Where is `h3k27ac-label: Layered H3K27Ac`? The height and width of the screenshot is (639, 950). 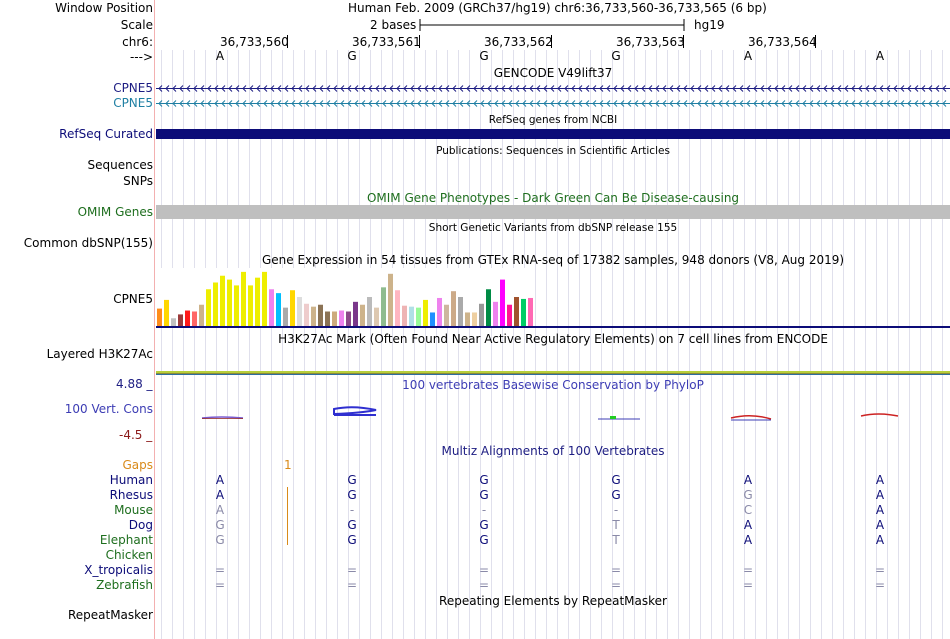 h3k27ac-label: Layered H3K27Ac is located at coordinates (99, 354).